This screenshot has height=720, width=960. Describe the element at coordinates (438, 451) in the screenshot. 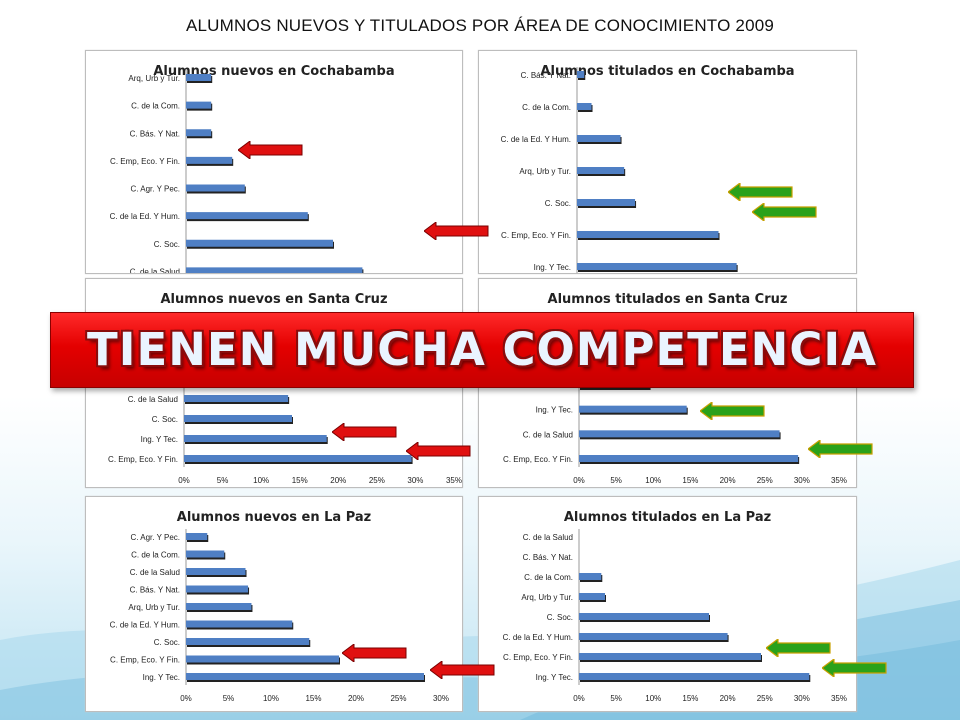

I see `red-arrow-nuevos-scz-emp` at that location.